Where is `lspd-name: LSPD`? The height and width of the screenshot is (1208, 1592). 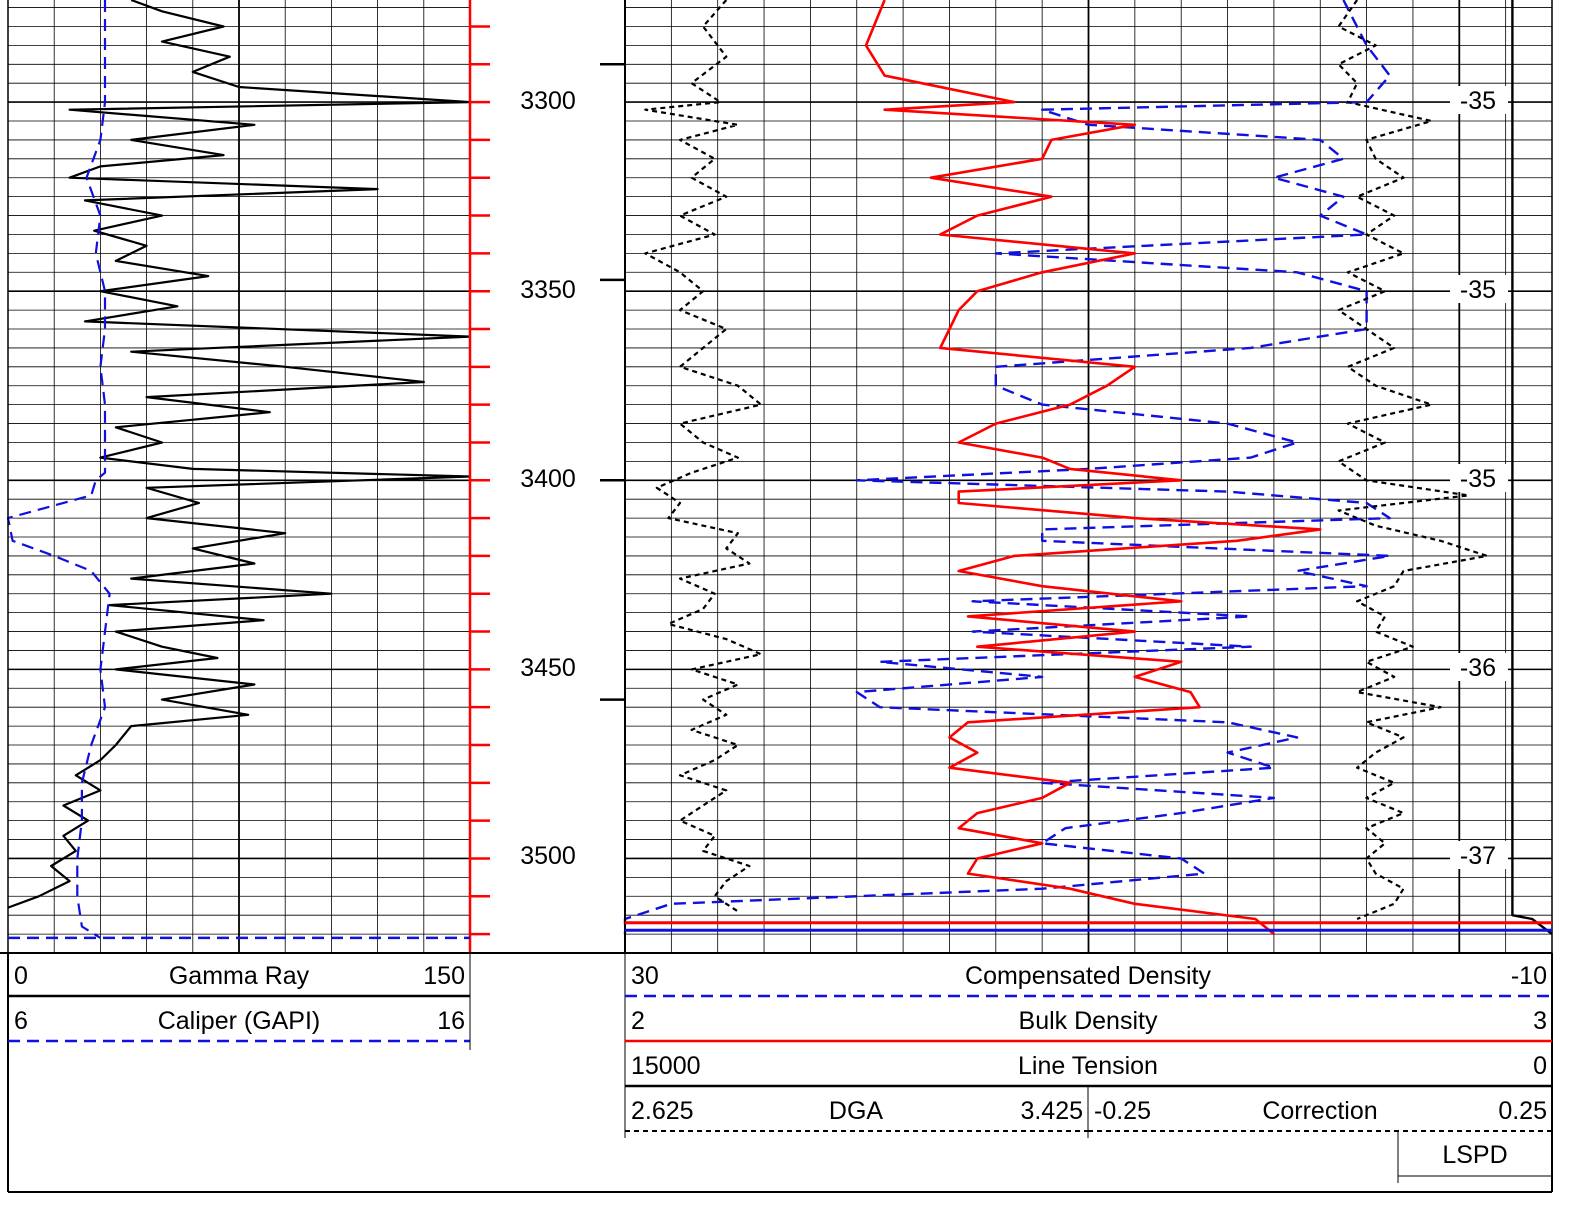 lspd-name: LSPD is located at coordinates (1474, 1155).